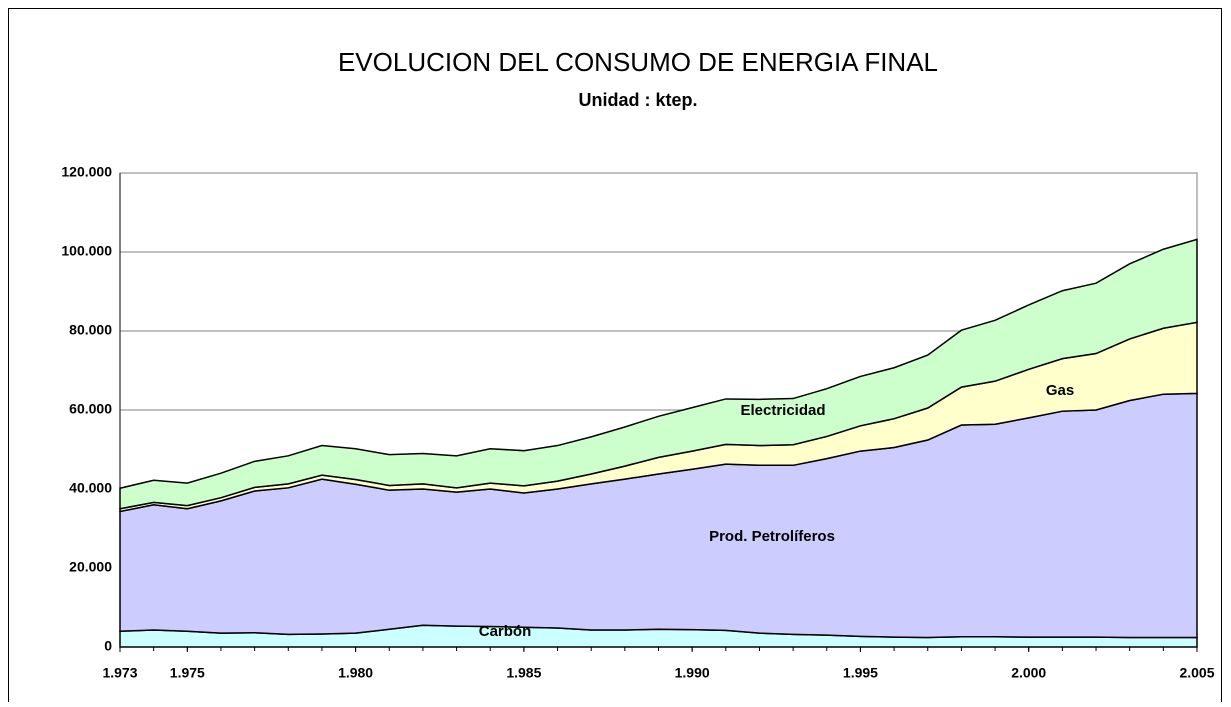  What do you see at coordinates (86, 251) in the screenshot?
I see `y-tick-label: 100.000` at bounding box center [86, 251].